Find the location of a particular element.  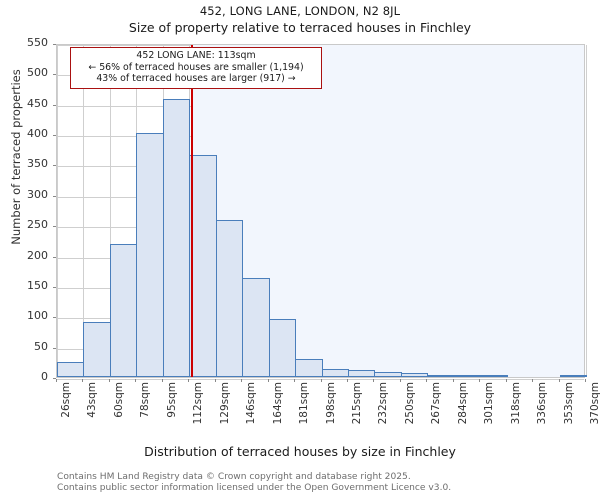

x-axis-tick-label: 26sqm is located at coordinates (66, 400).